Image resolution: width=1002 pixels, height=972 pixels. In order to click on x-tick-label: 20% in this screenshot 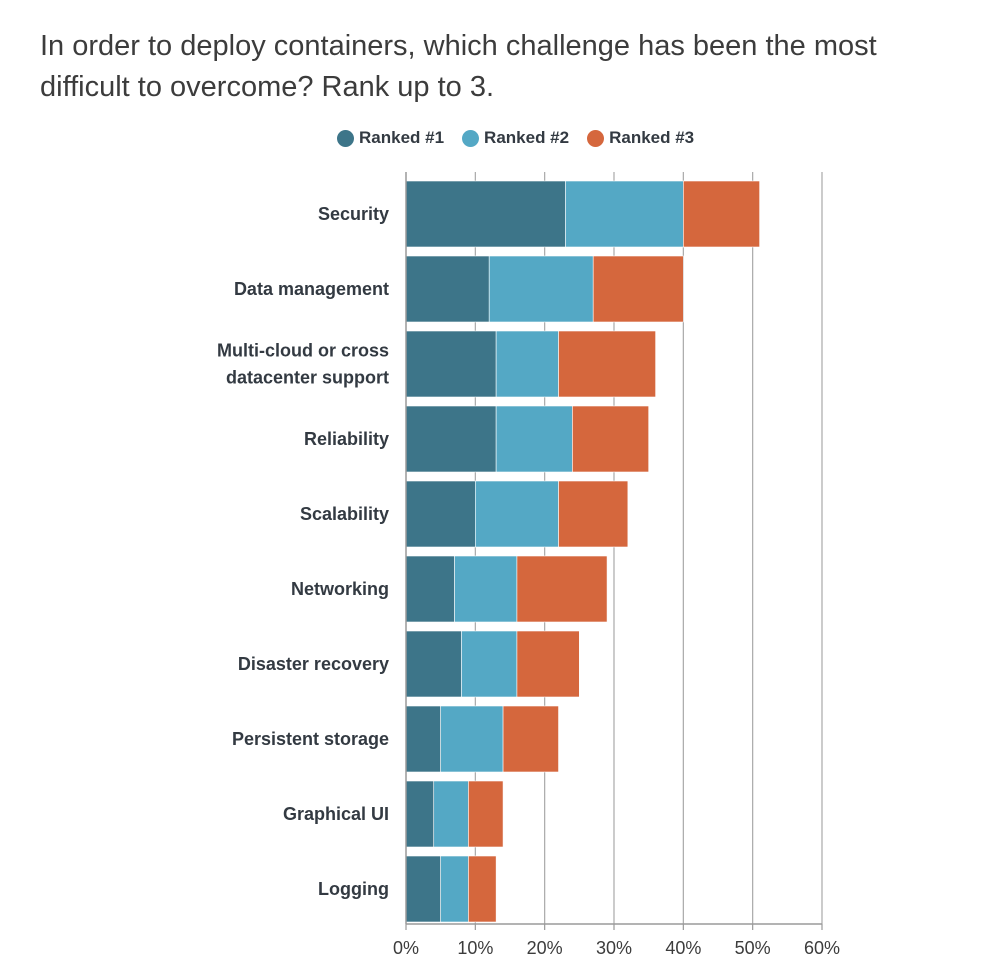, I will do `click(545, 948)`.